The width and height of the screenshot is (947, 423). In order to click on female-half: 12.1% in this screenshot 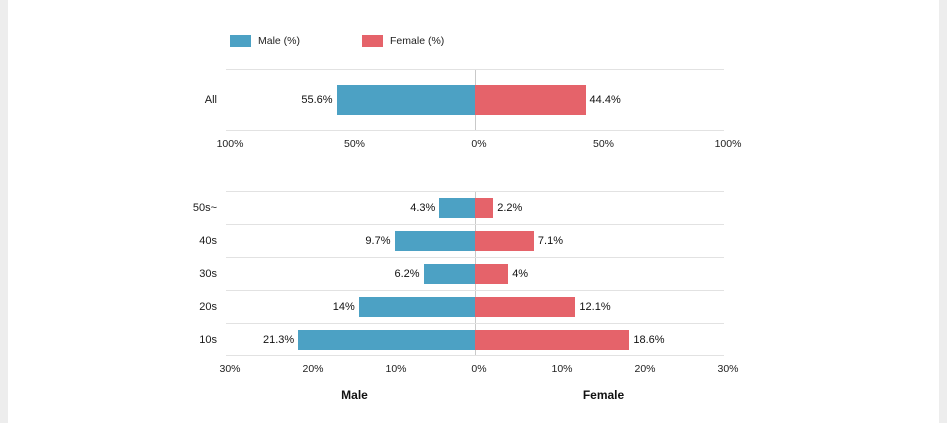, I will do `click(599, 307)`.